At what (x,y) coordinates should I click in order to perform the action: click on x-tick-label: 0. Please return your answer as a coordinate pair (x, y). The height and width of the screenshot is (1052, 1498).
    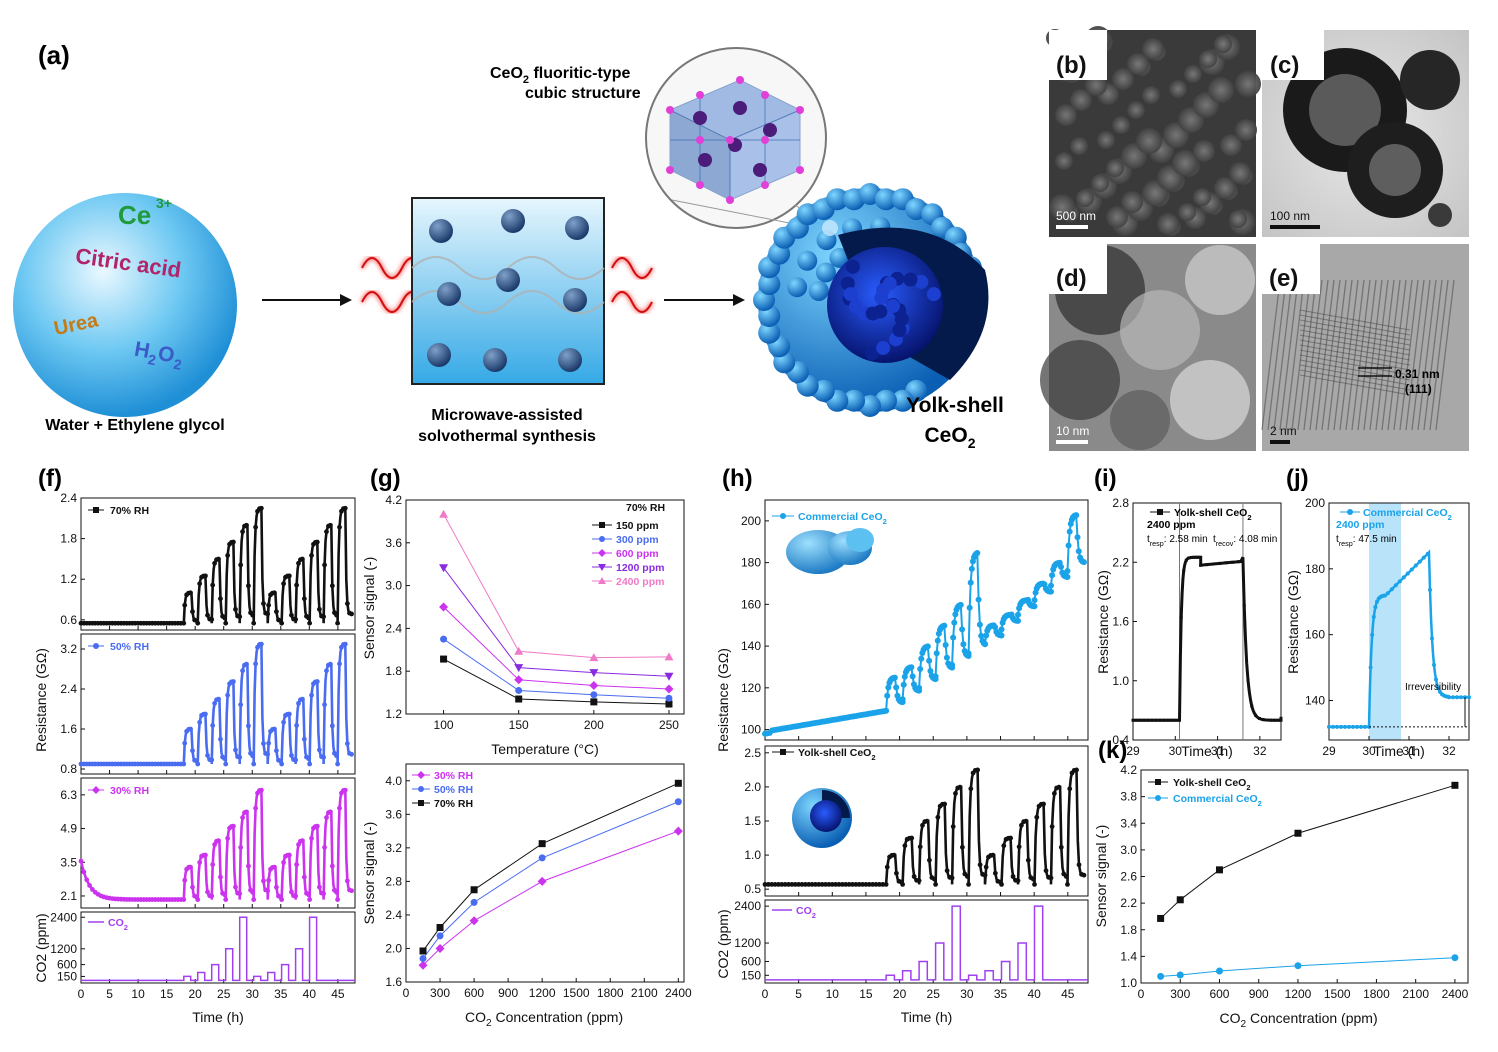
    Looking at the image, I should click on (765, 994).